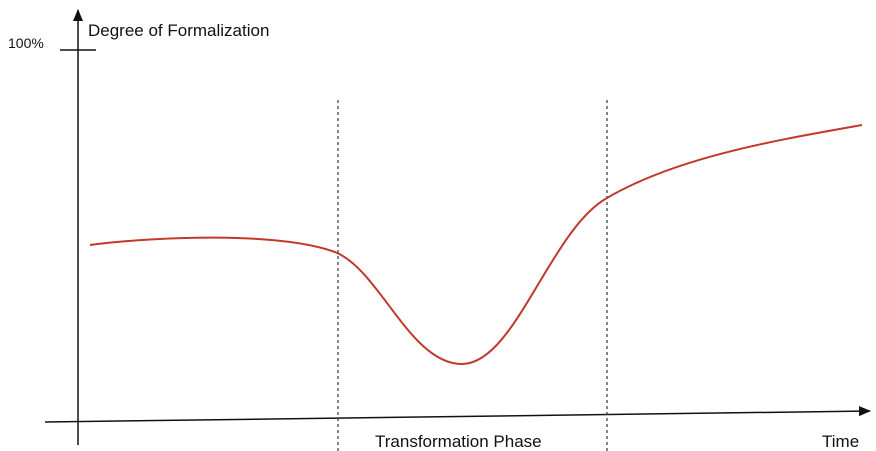  Describe the element at coordinates (26, 43) in the screenshot. I see `max-label: 100%` at that location.